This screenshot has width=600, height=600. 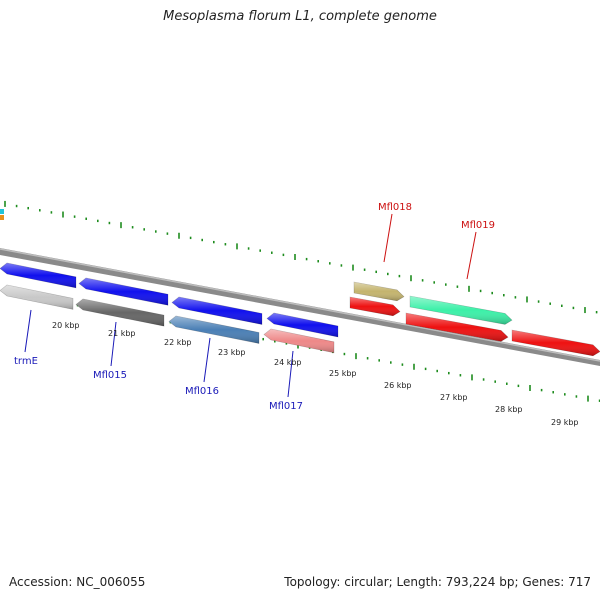 I want to click on gene-label-mfl019: Mfl019, so click(x=478, y=225).